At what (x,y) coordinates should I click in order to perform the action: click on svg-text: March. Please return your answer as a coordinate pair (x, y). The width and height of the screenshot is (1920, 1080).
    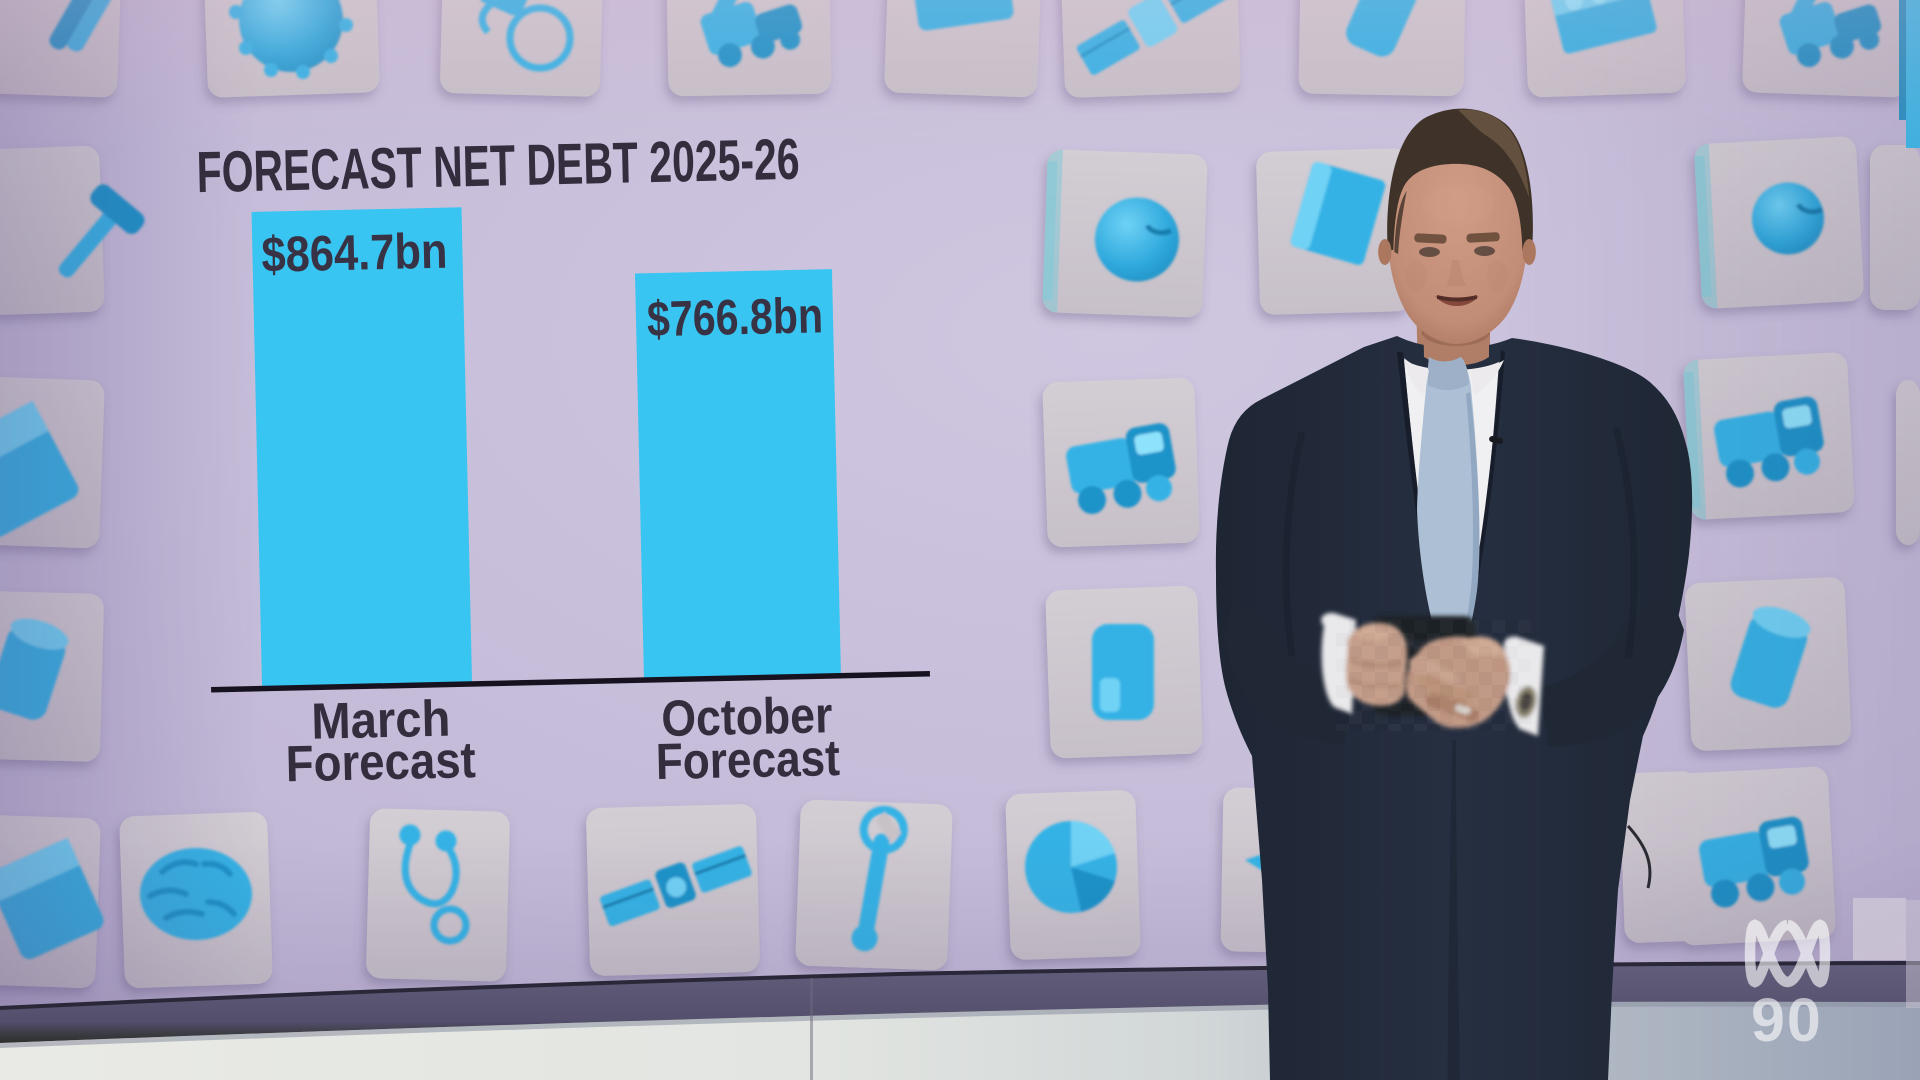
    Looking at the image, I should click on (381, 720).